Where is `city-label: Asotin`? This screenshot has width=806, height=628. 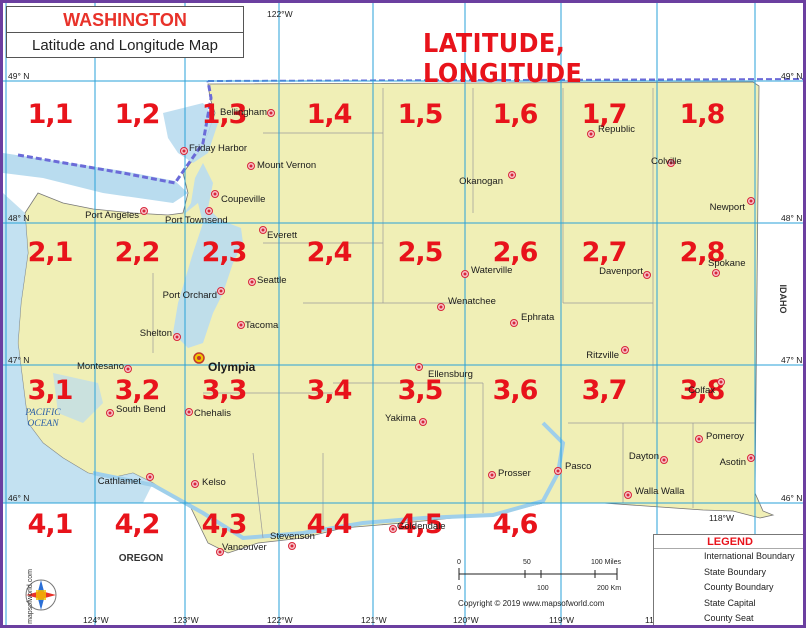
city-label: Asotin is located at coordinates (733, 462).